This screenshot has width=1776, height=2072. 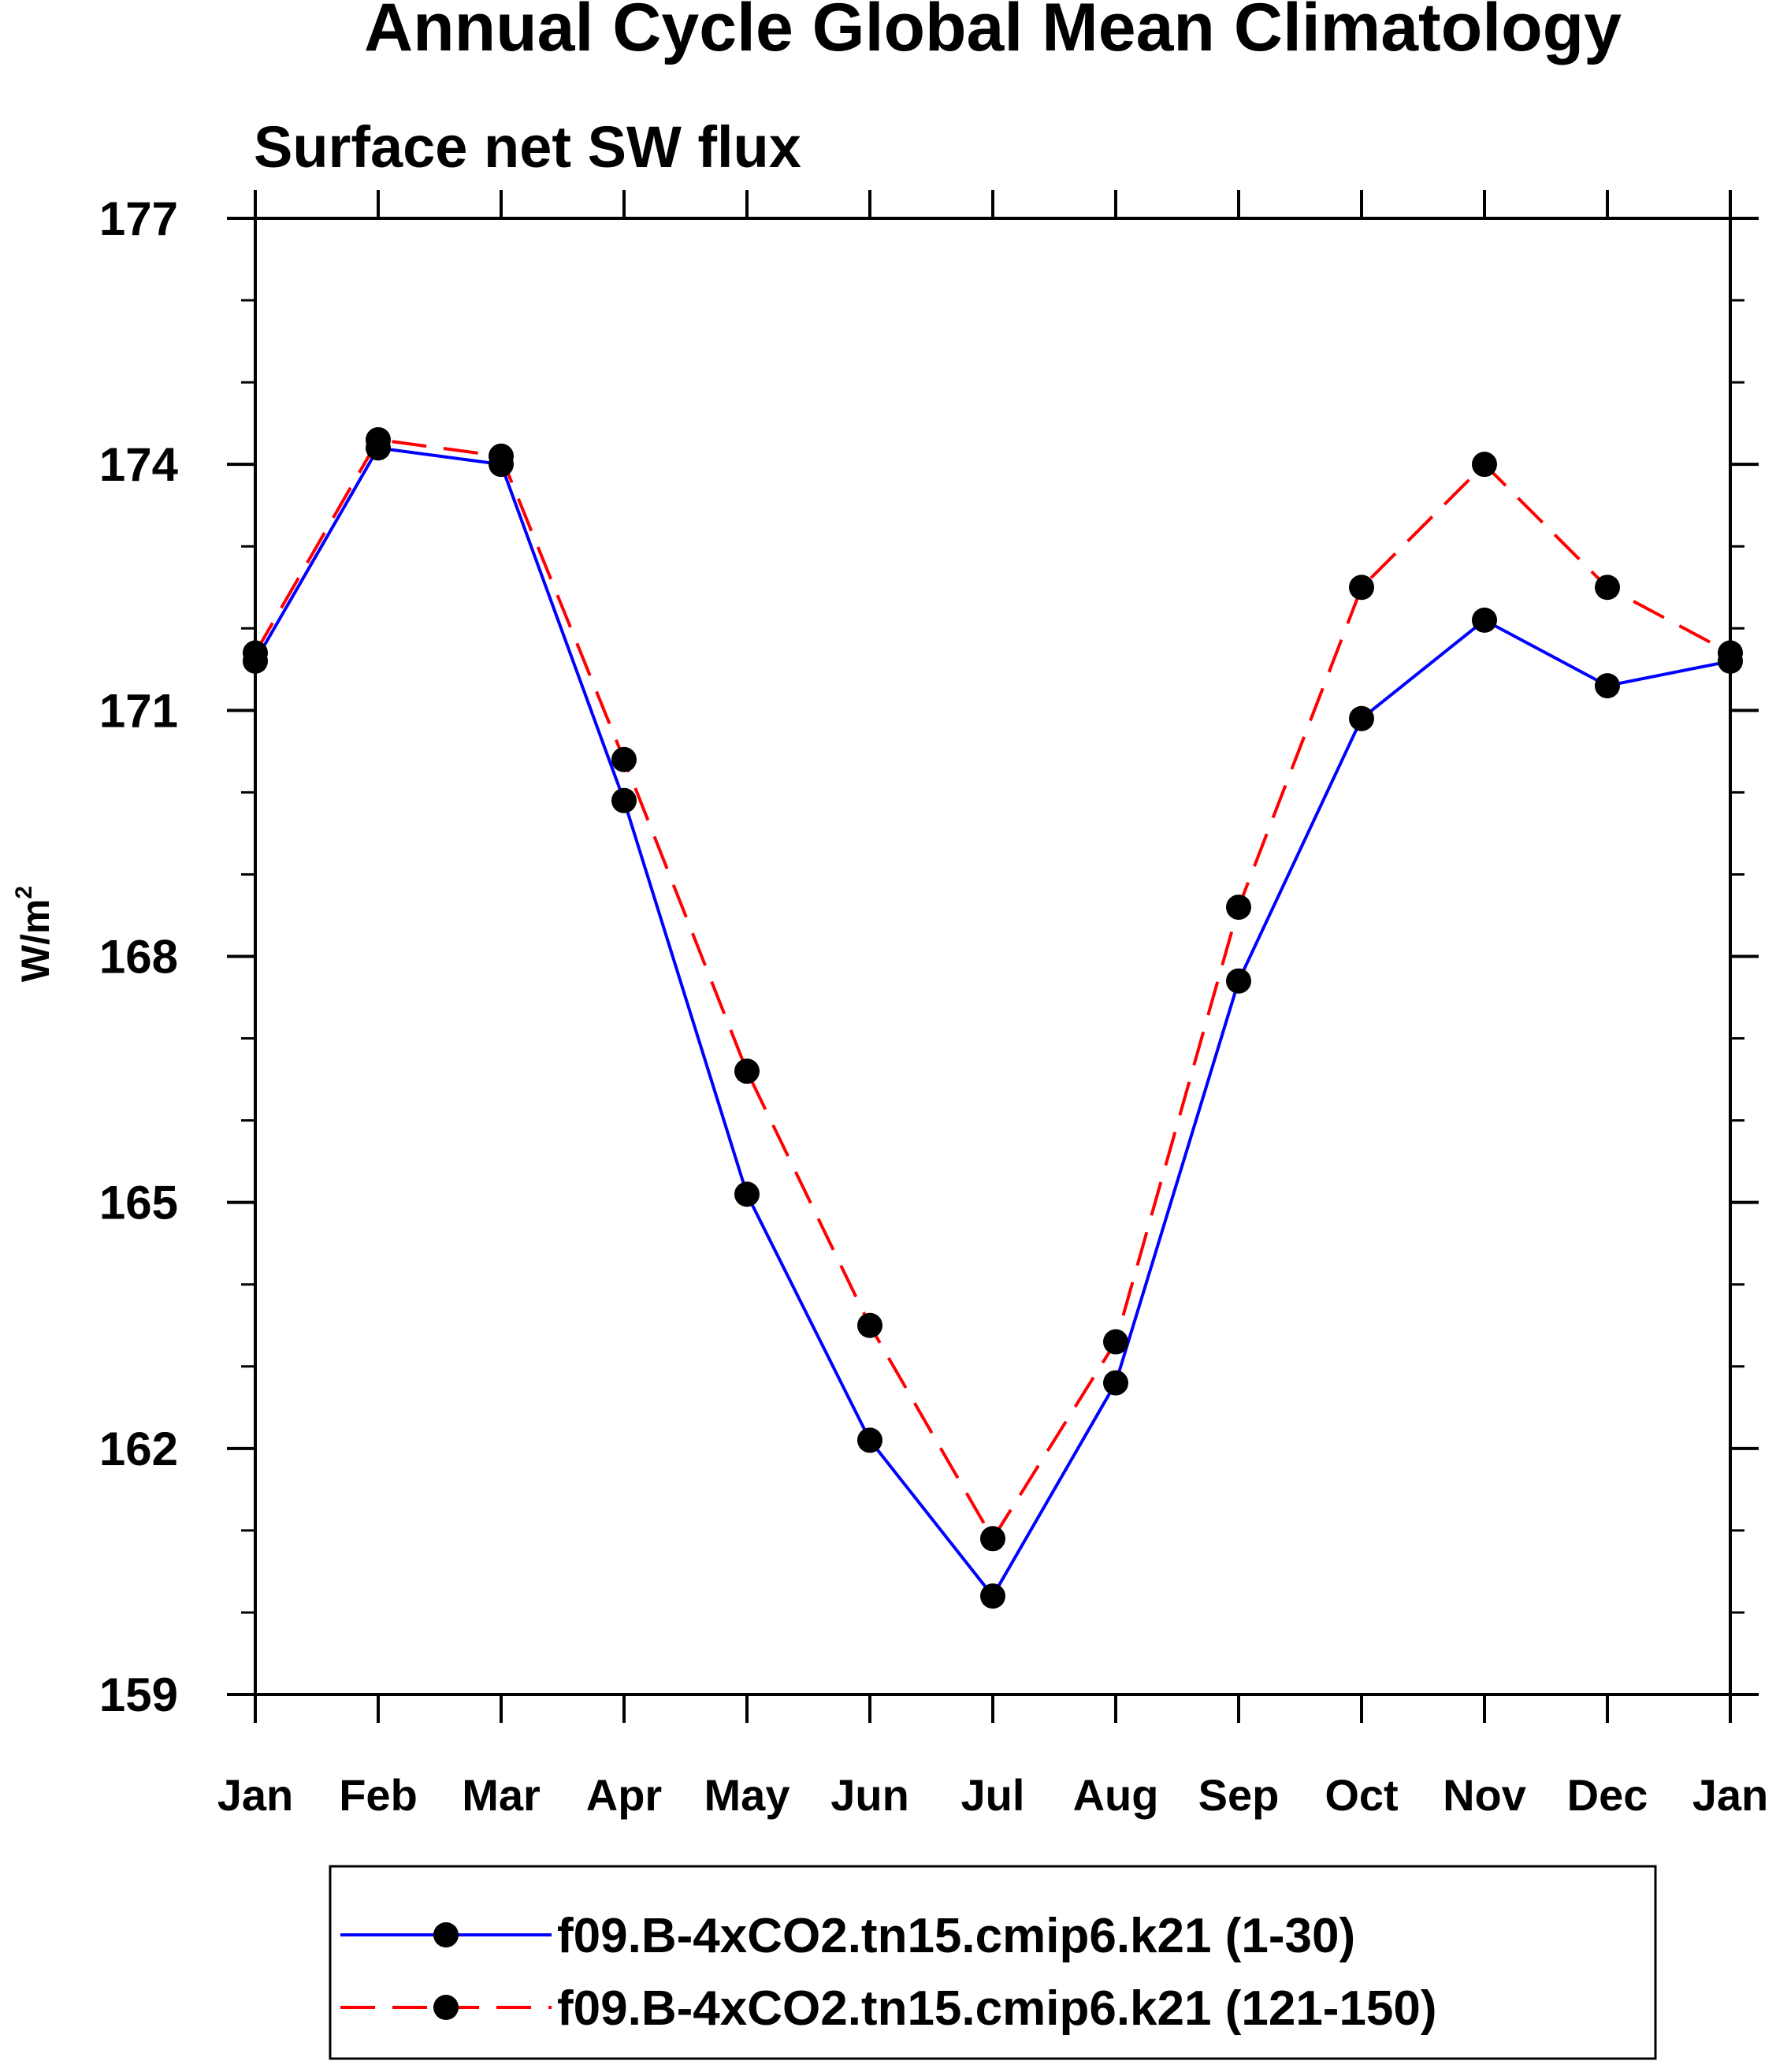 I want to click on y-axis-label-text: W/m, so click(x=35, y=941).